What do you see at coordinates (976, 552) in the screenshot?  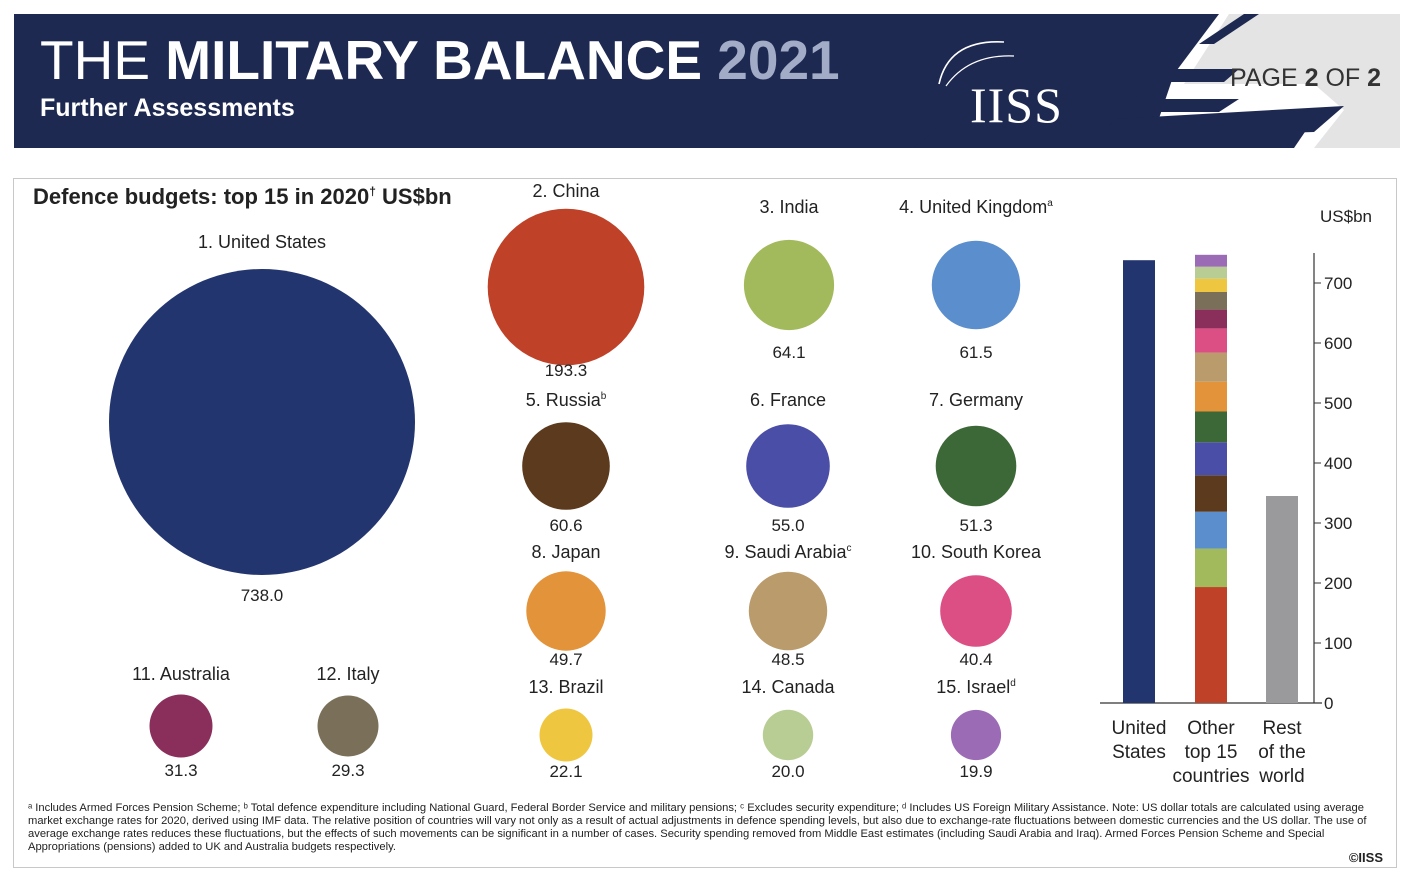 I see `bubble-label-south-korea: 10. South Korea` at bounding box center [976, 552].